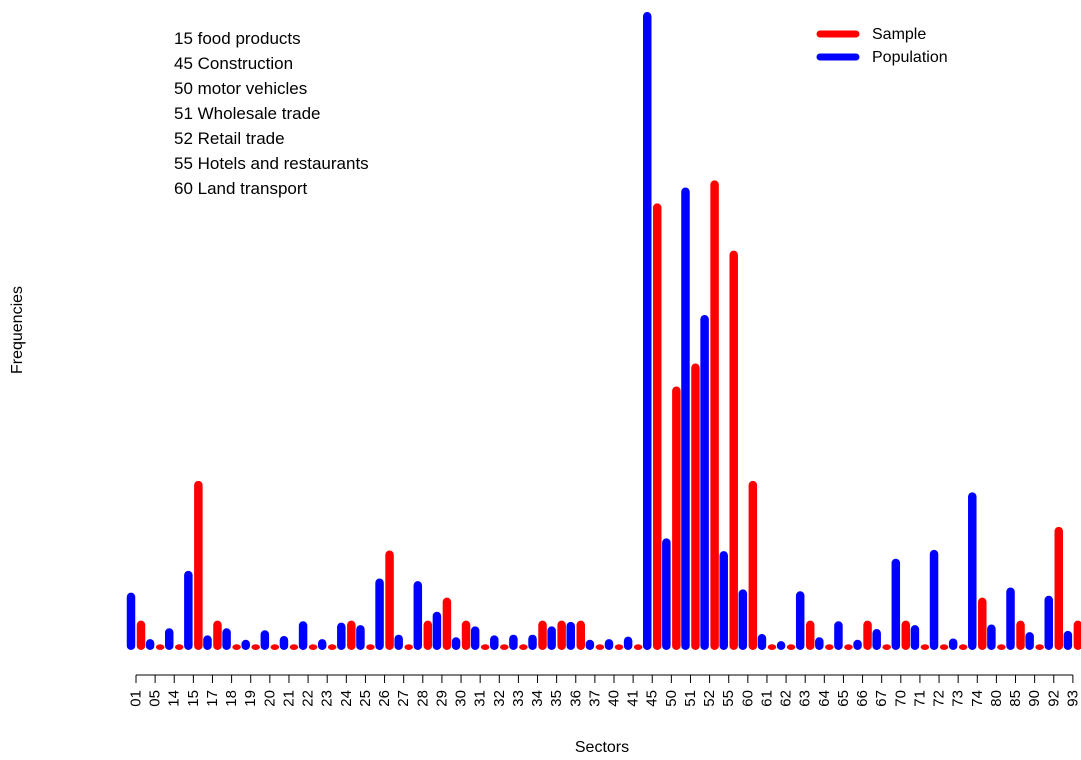 The width and height of the screenshot is (1081, 760). Describe the element at coordinates (441, 698) in the screenshot. I see `x-tick-label-29: 29` at that location.